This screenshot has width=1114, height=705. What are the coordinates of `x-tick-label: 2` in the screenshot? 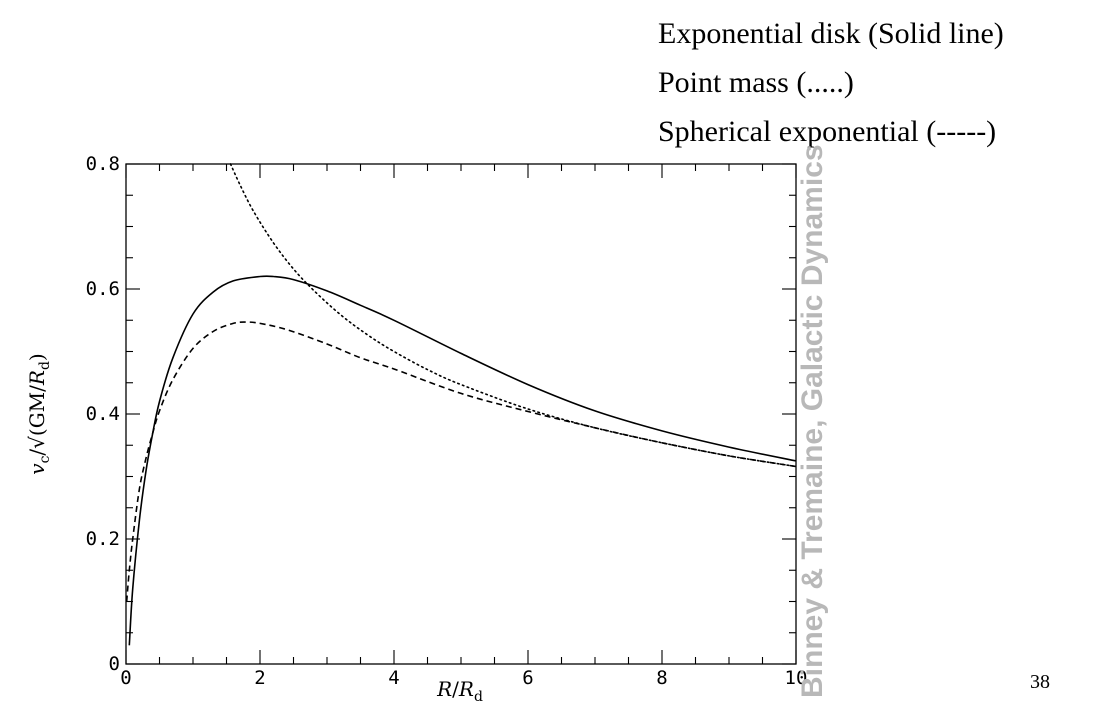 It's located at (259, 678).